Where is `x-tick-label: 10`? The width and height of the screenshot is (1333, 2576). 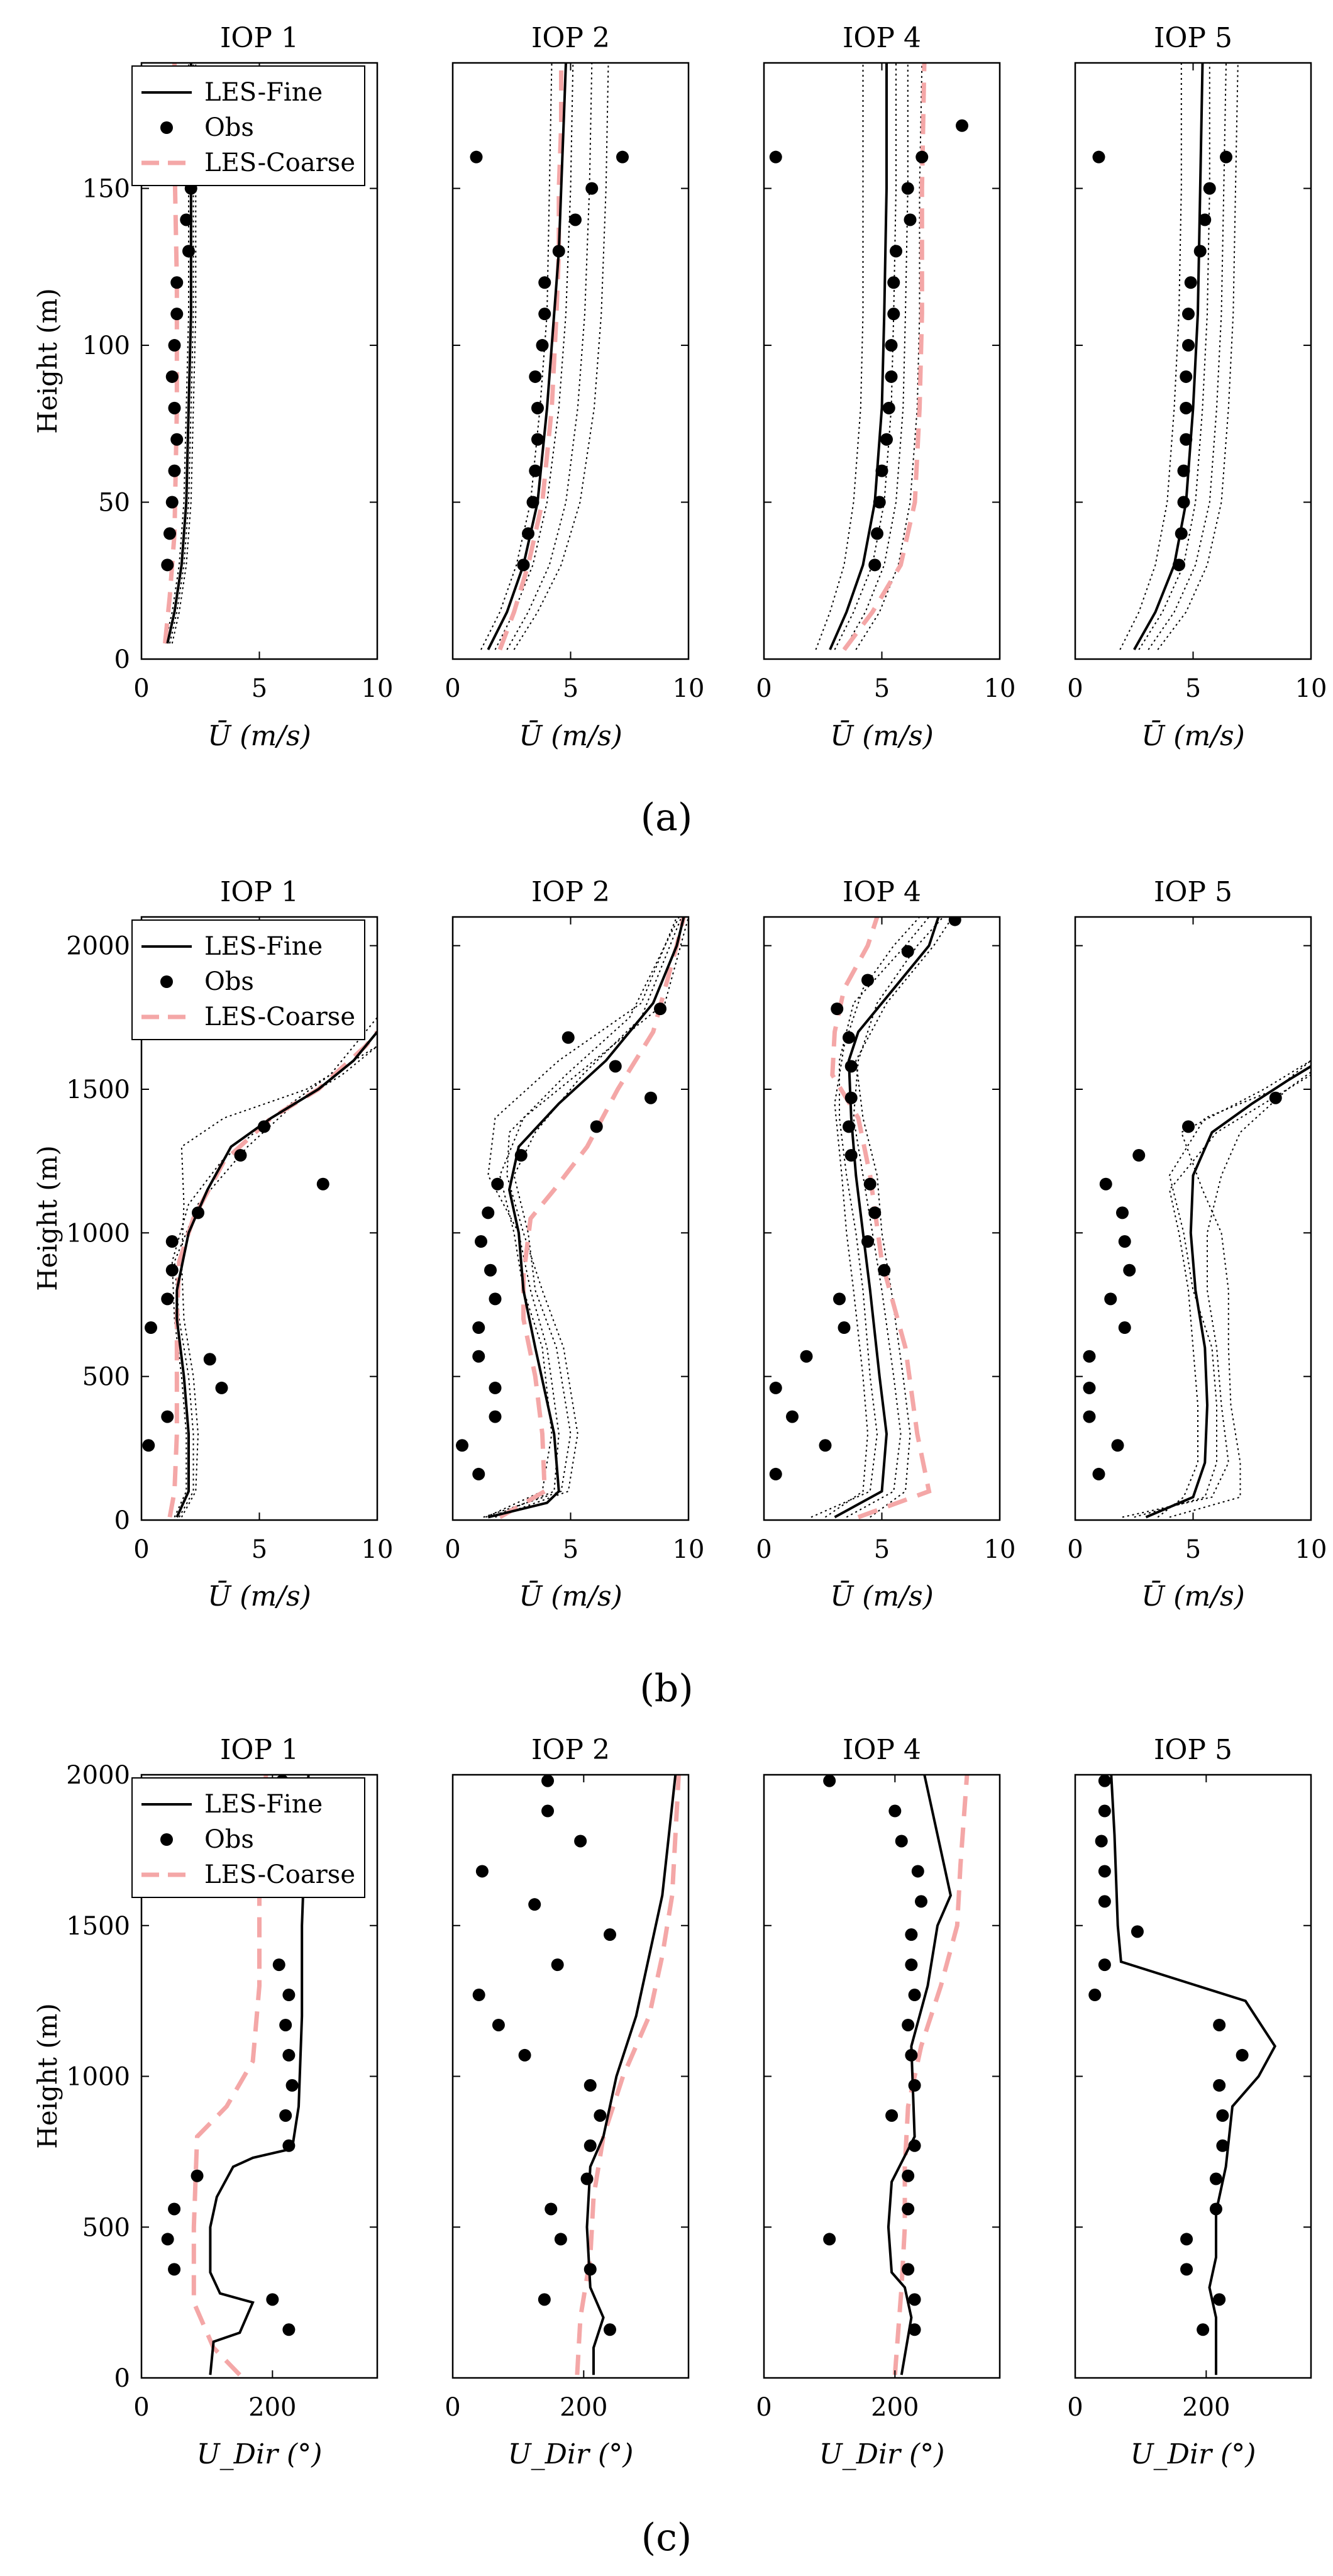
x-tick-label: 10 is located at coordinates (689, 1549).